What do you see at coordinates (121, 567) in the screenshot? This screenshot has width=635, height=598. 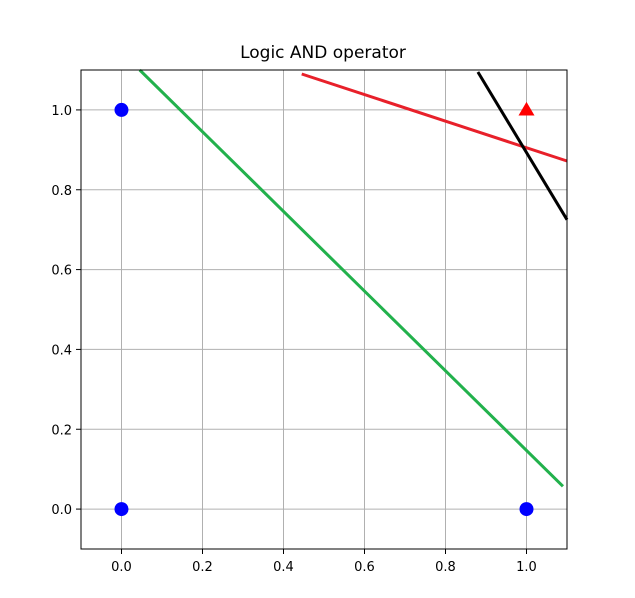 I see `x-tick-label: 0.0` at bounding box center [121, 567].